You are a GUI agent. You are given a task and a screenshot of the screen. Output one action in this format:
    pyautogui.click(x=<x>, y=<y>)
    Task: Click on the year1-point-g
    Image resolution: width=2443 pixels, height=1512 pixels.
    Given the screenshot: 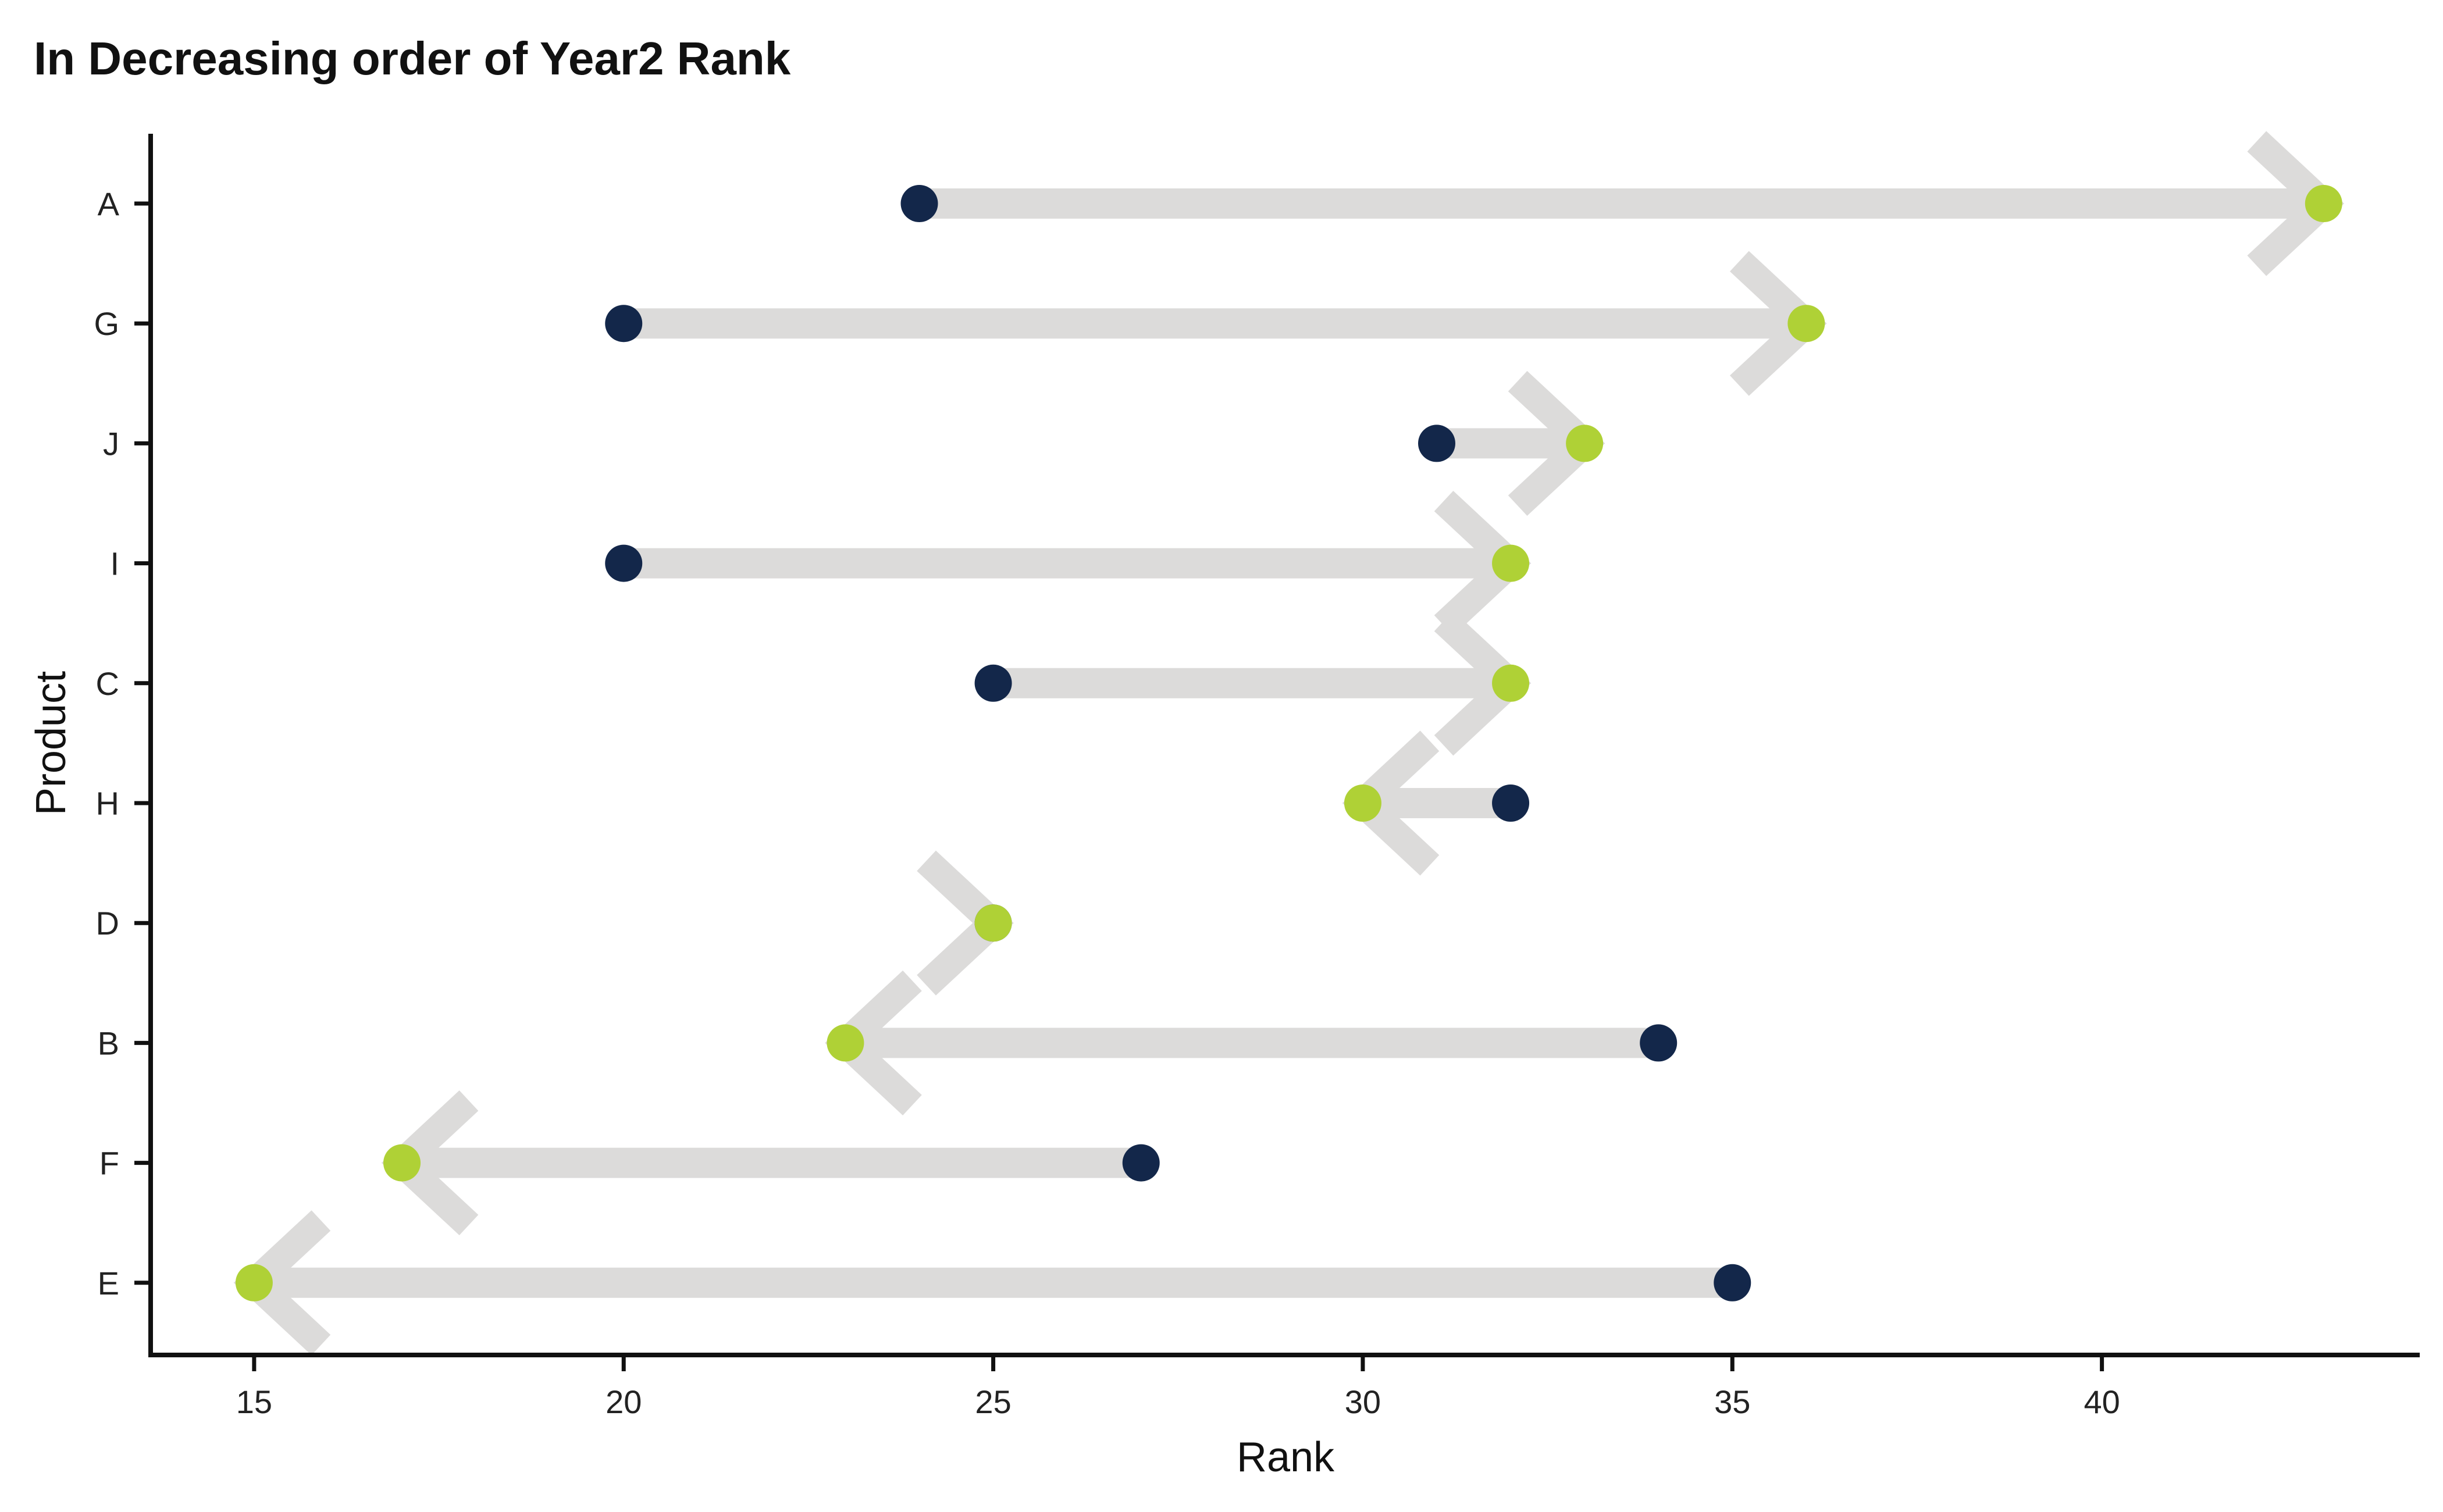 What is the action you would take?
    pyautogui.click(x=624, y=324)
    